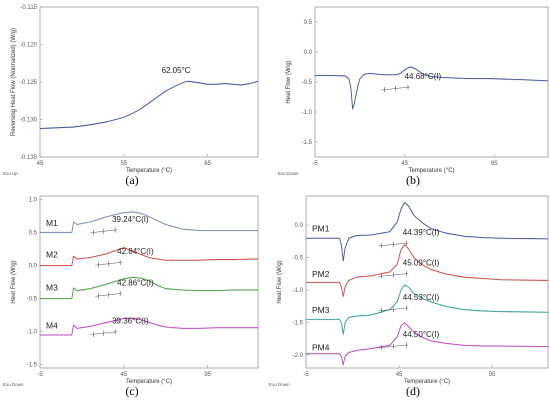  What do you see at coordinates (423, 76) in the screenshot?
I see `transition-temperature-label: 44.68°C(I)` at bounding box center [423, 76].